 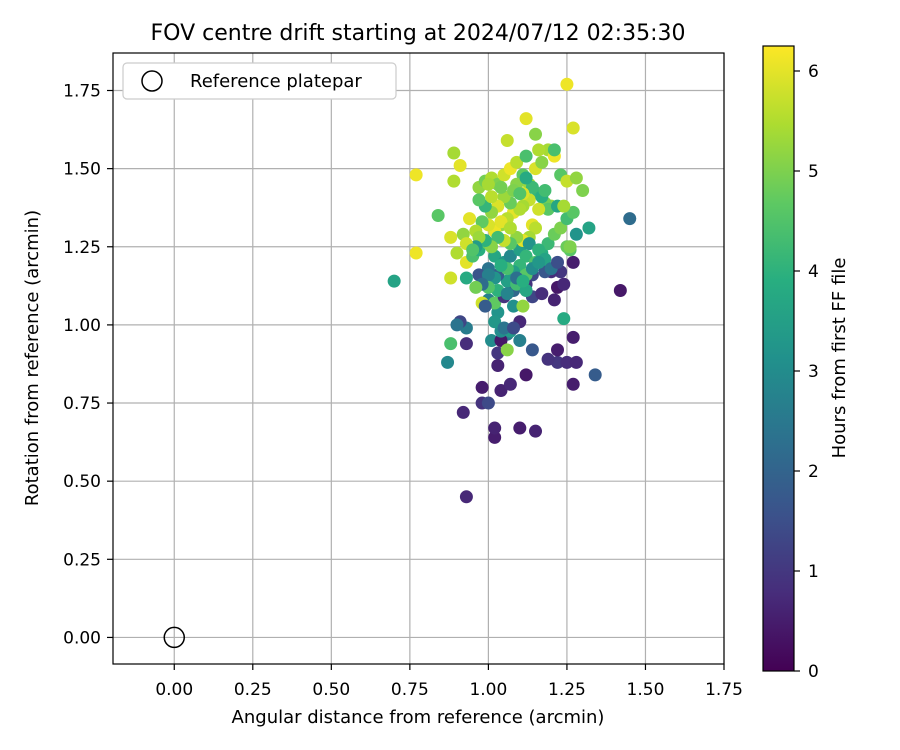 What do you see at coordinates (813, 672) in the screenshot?
I see `colorbar-tick-label: 0` at bounding box center [813, 672].